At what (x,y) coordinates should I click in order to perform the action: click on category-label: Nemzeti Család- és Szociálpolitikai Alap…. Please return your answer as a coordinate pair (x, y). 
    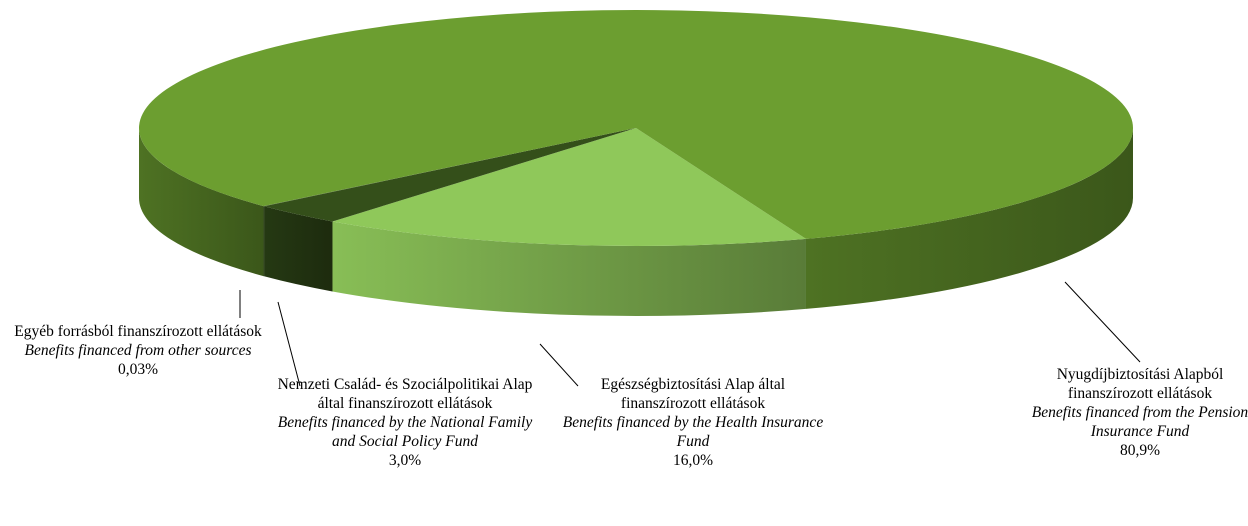
    Looking at the image, I should click on (405, 394).